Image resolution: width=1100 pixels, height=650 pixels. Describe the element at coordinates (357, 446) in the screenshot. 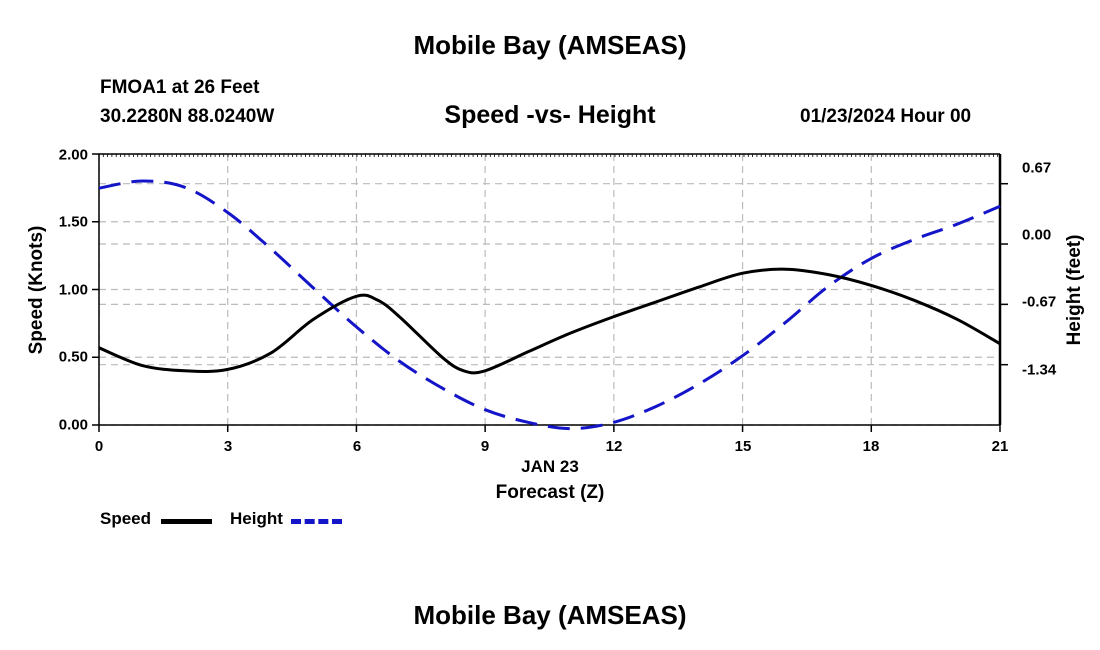

I see `x-tick-label: 6` at that location.